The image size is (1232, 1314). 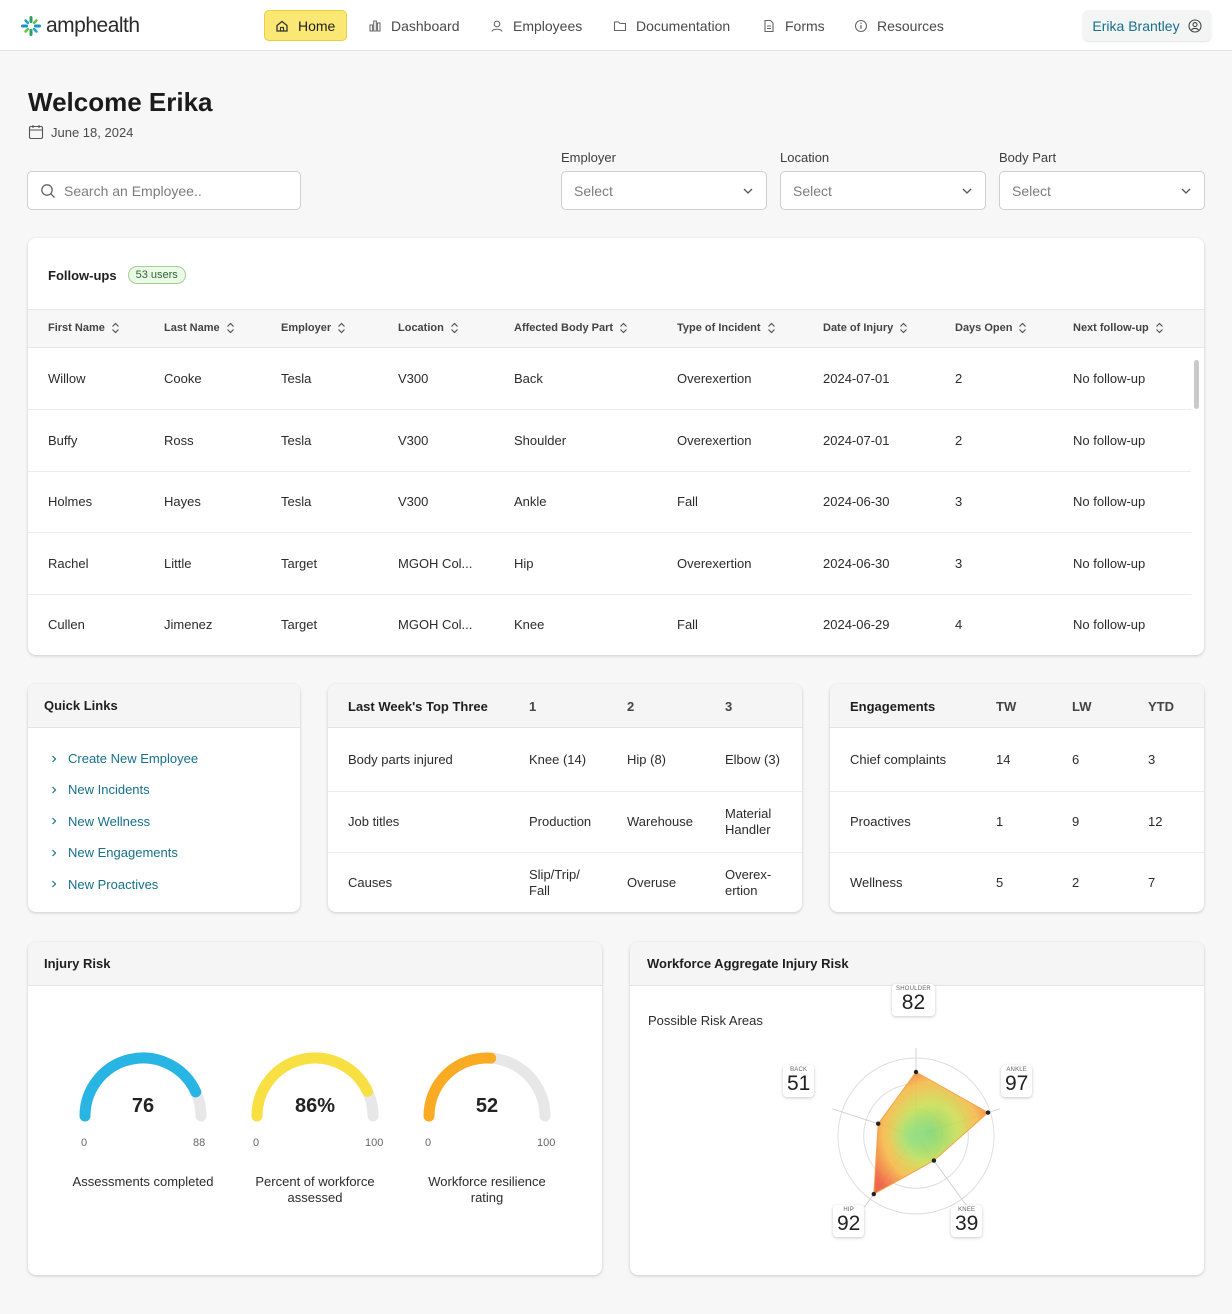 I want to click on quick-link: New Wellness, so click(x=100, y=821).